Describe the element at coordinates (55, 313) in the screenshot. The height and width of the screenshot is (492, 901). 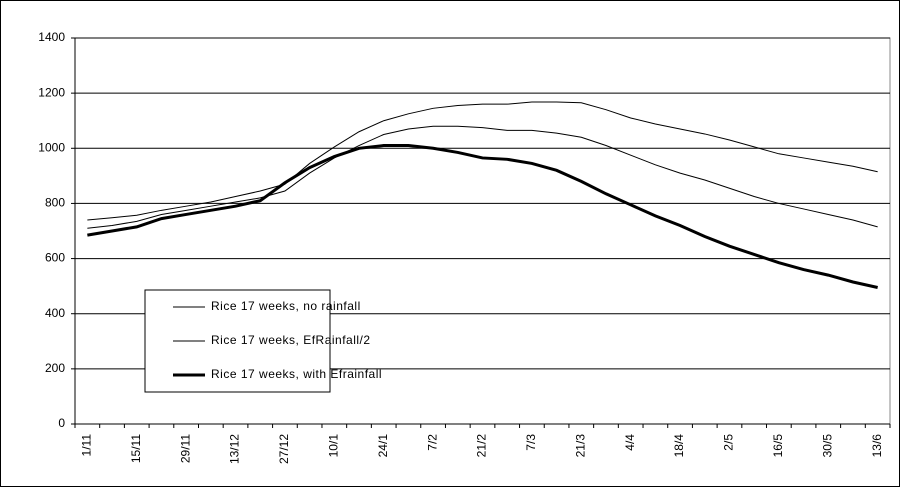
I see `y-tick-label: 400` at that location.